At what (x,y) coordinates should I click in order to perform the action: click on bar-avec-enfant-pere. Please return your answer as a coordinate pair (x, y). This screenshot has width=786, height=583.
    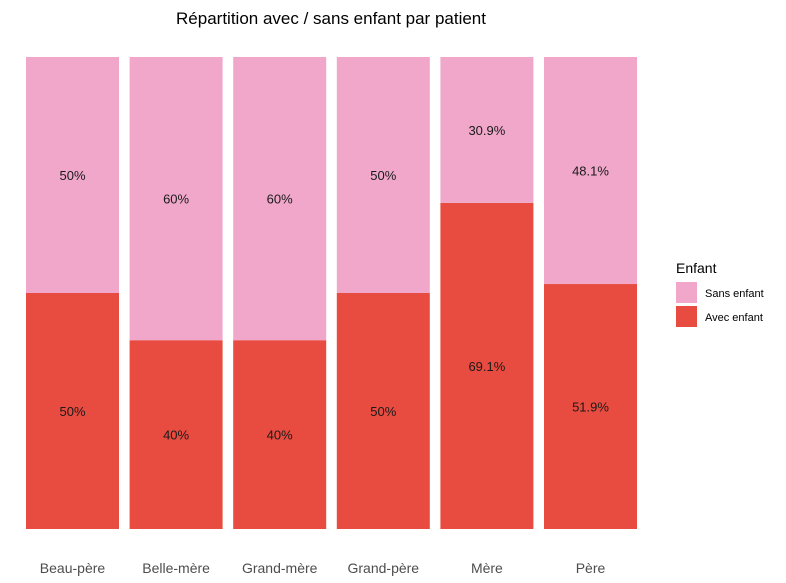
    Looking at the image, I should click on (590, 406).